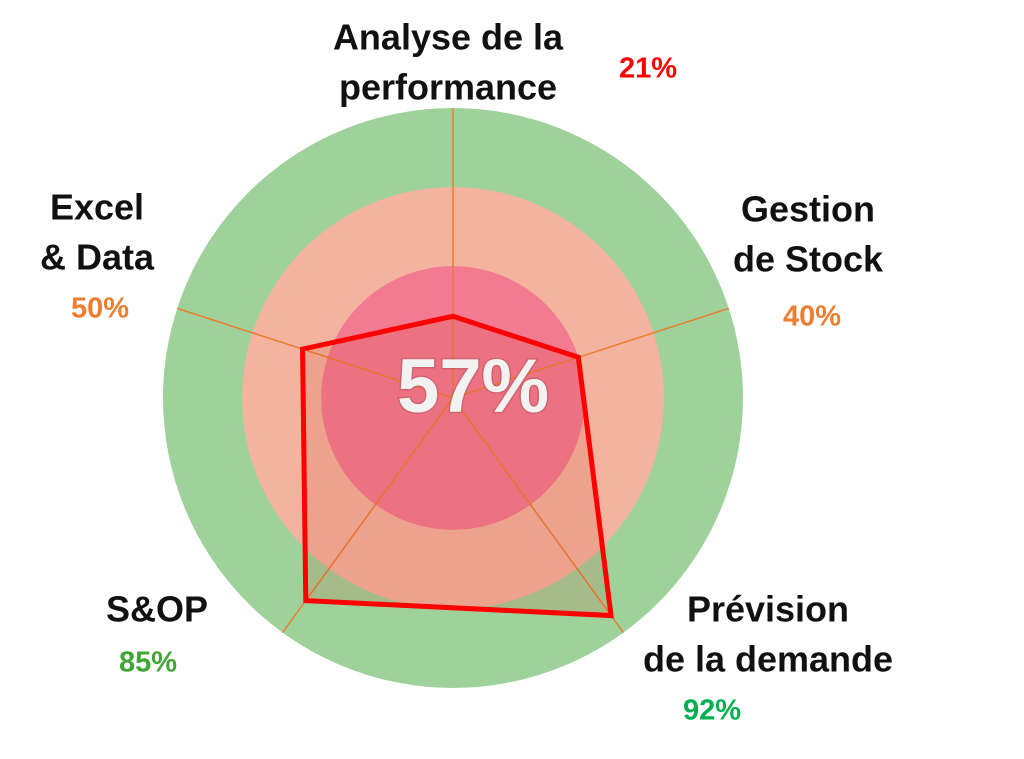 This screenshot has width=1024, height=759. I want to click on axis-label: Analyse de la, so click(448, 37).